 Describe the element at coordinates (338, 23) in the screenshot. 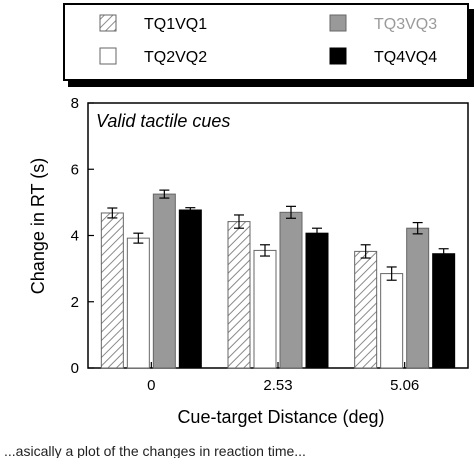

I see `legend-swatch-tq3vq3` at that location.